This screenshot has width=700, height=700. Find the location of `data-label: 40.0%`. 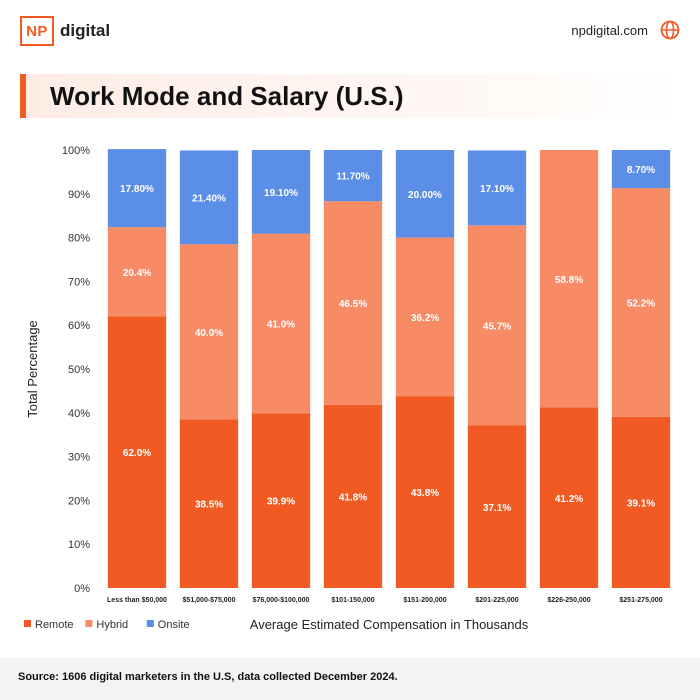

data-label: 40.0% is located at coordinates (209, 333).